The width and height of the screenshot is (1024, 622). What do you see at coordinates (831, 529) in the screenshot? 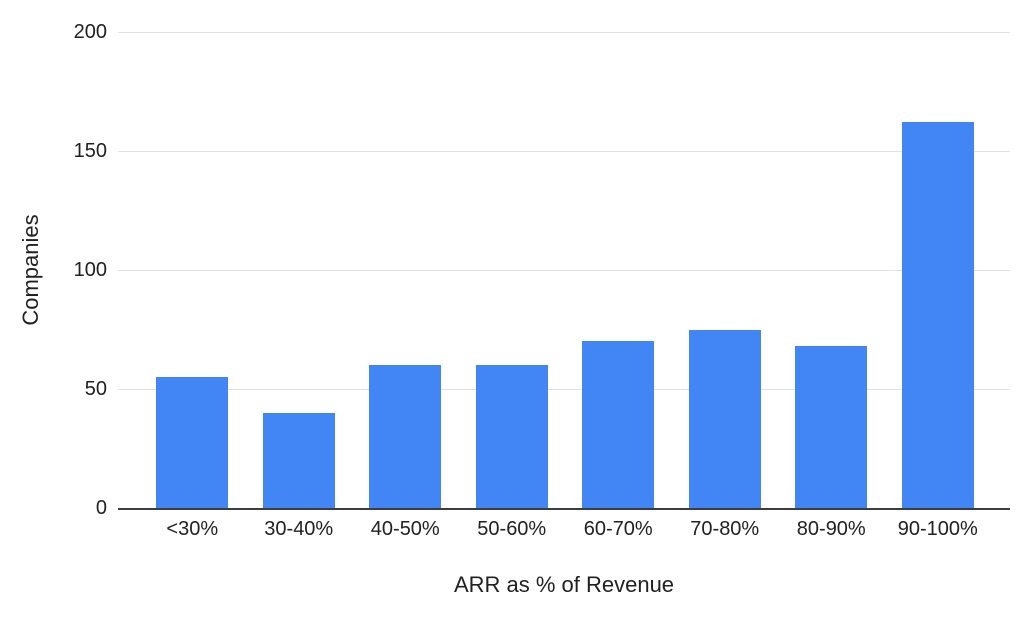
I see `x-tick-label: 80-90%` at bounding box center [831, 529].